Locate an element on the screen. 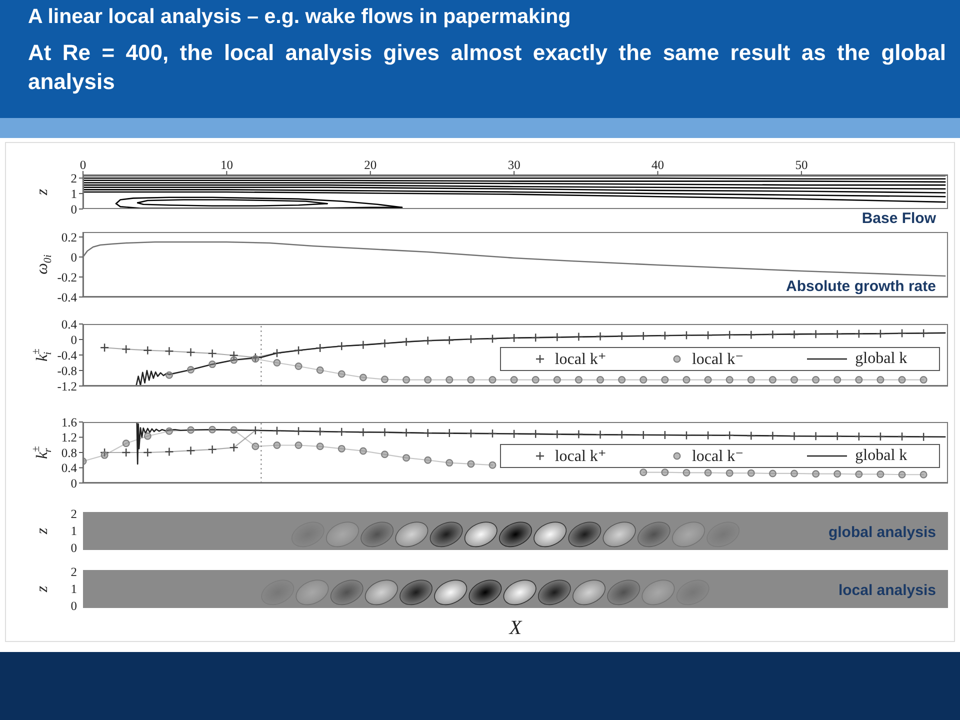 The width and height of the screenshot is (960, 720). text: global analysis is located at coordinates (882, 533).